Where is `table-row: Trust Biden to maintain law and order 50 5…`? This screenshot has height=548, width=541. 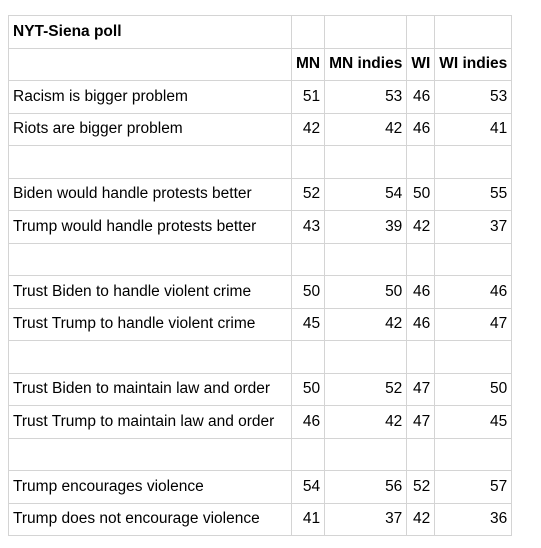
table-row: Trust Biden to maintain law and order 50 5… is located at coordinates (260, 389).